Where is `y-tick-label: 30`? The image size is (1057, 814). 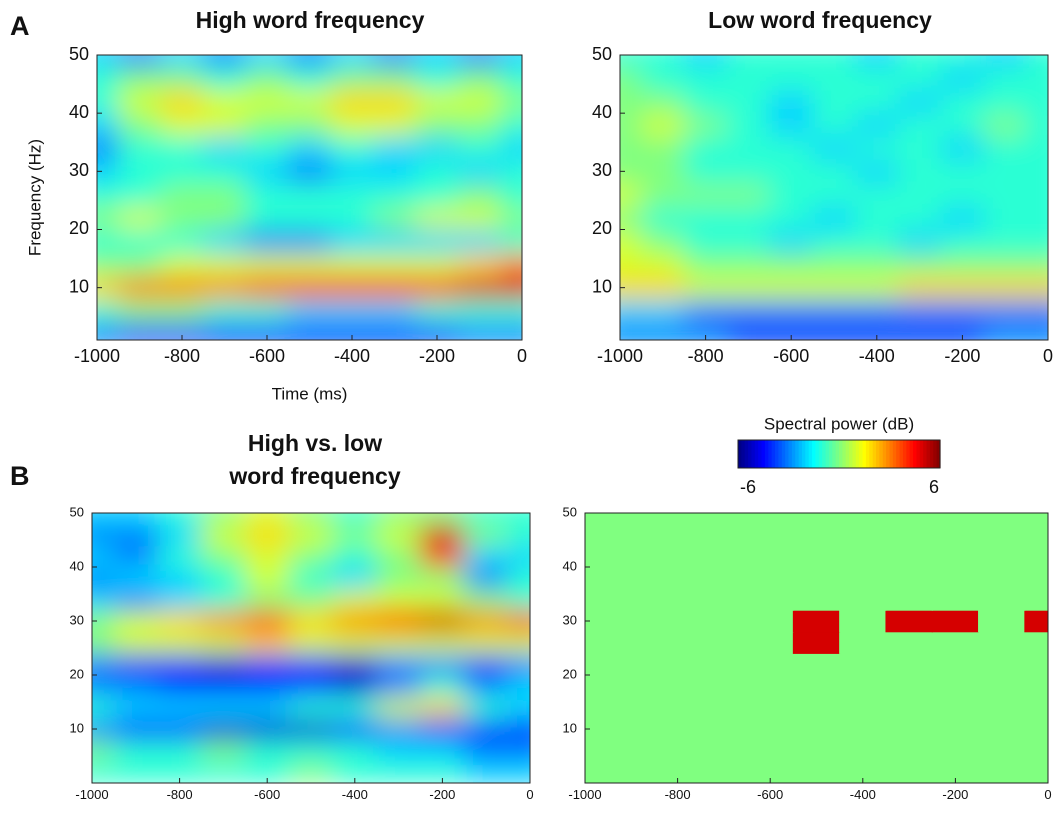 y-tick-label: 30 is located at coordinates (79, 170).